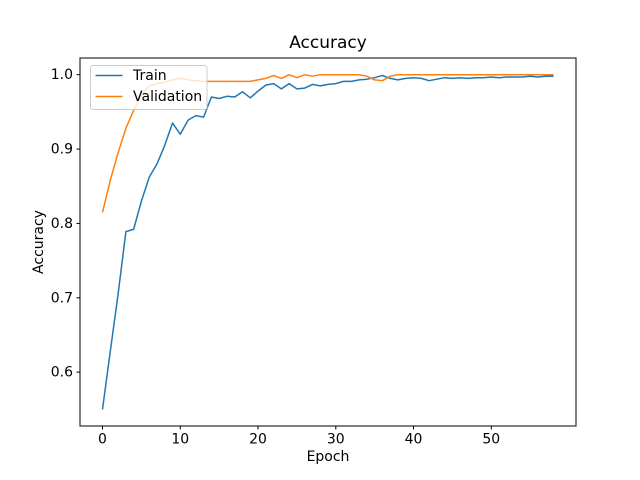 The height and width of the screenshot is (480, 640). Describe the element at coordinates (62, 298) in the screenshot. I see `y-tick-label: 0.7` at that location.